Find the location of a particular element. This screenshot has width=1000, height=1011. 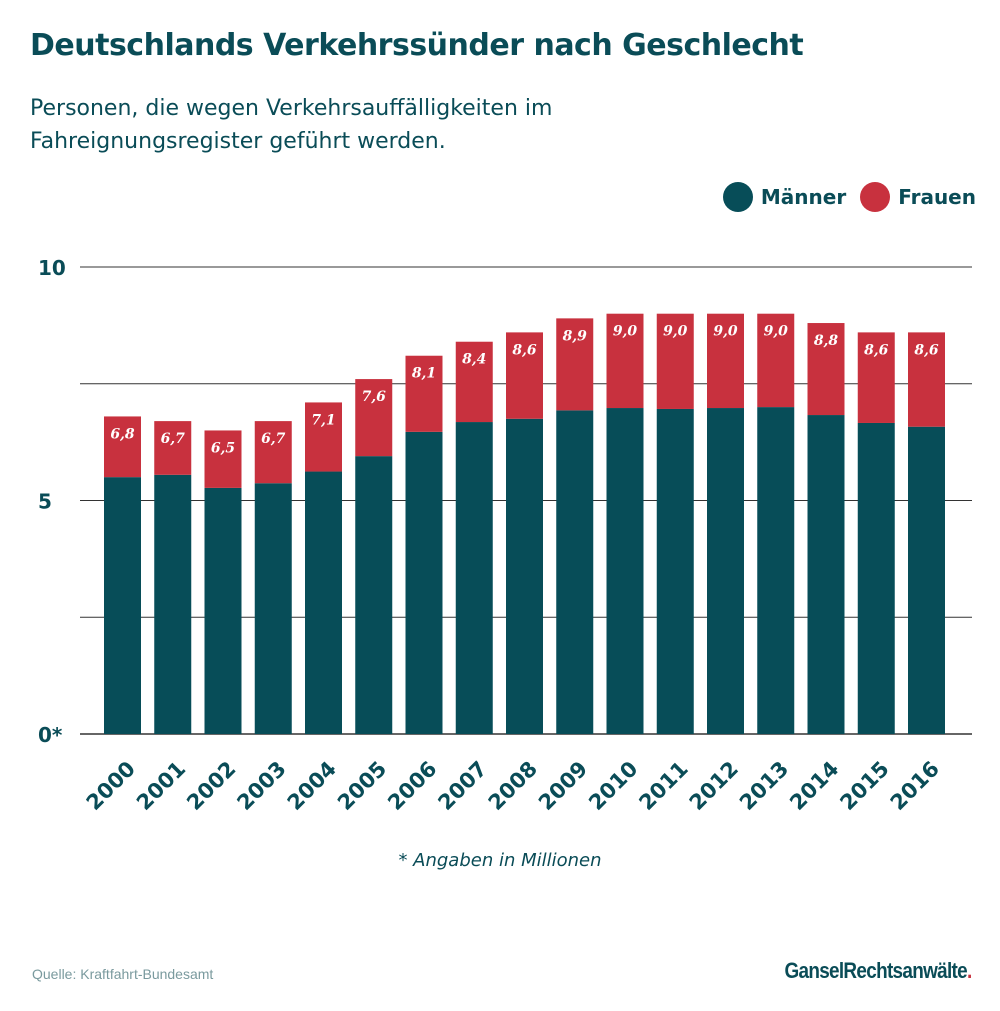

legend-swatch-maenner is located at coordinates (737, 197).